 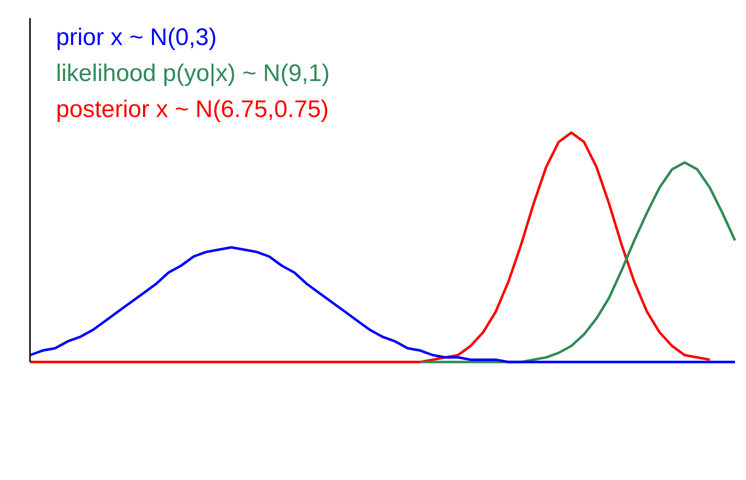 What do you see at coordinates (137, 38) in the screenshot?
I see `text: prior x ~ N(0,3)` at bounding box center [137, 38].